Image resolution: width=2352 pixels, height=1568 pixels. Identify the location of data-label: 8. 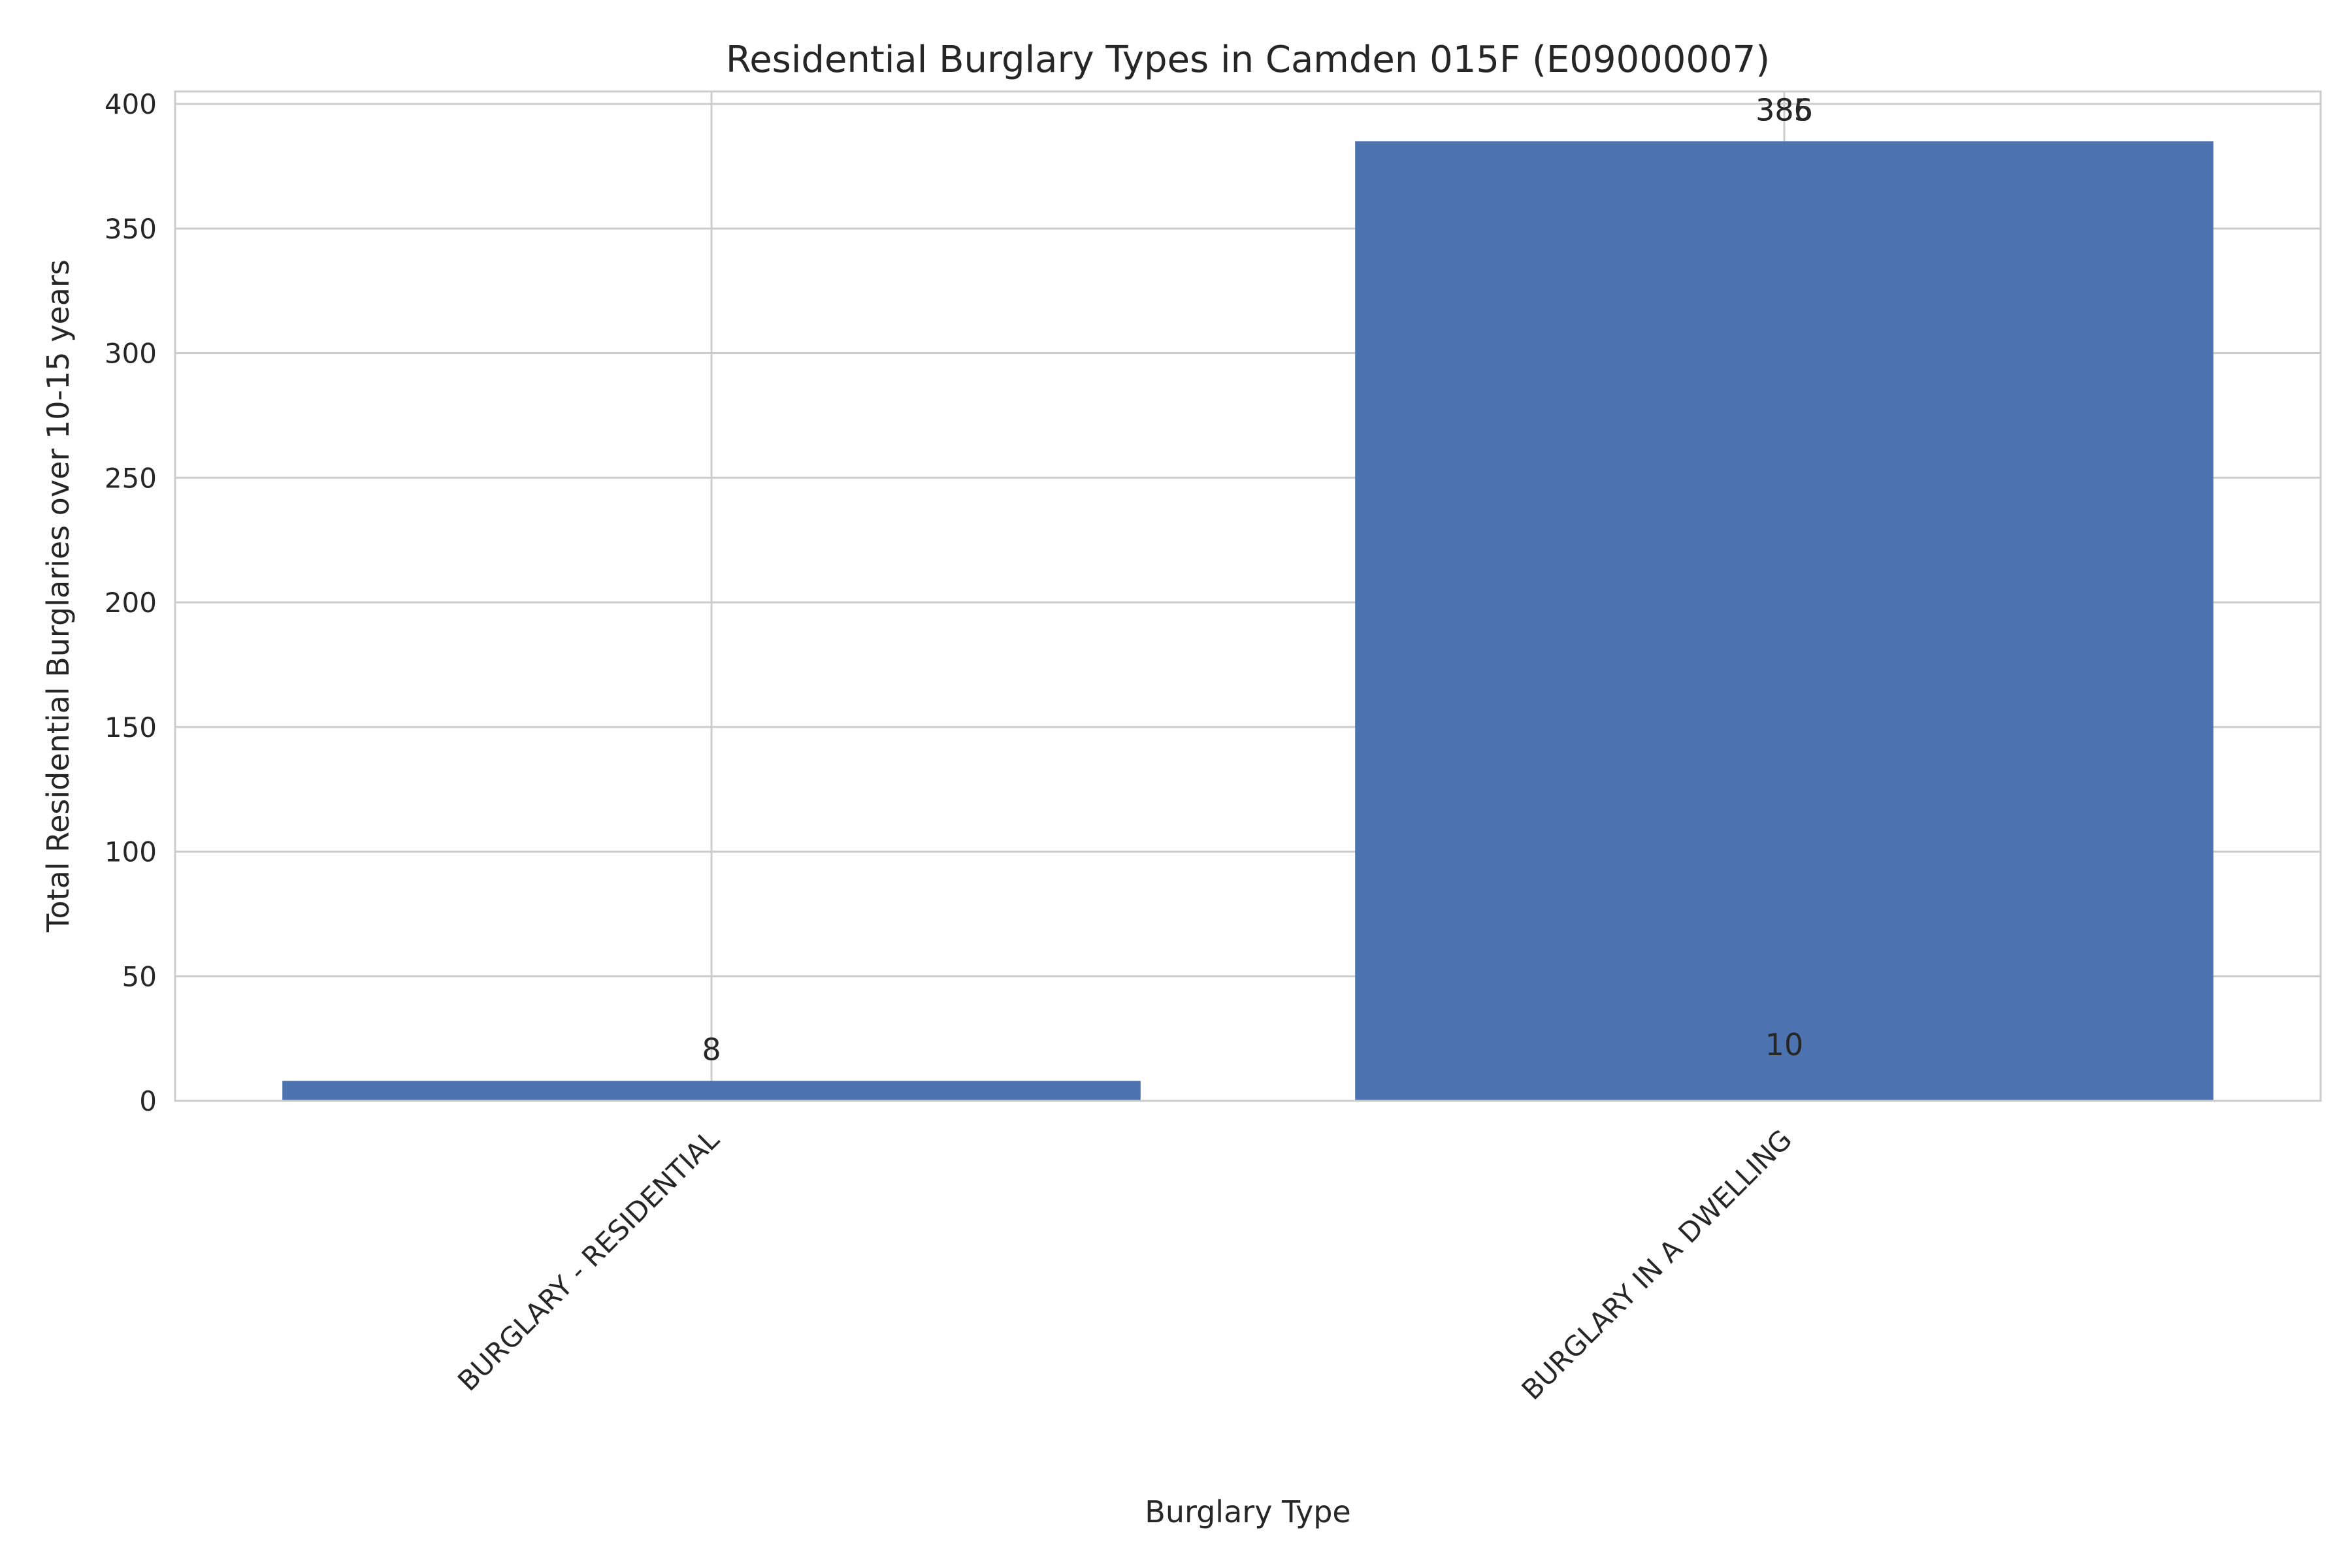
(711, 1049).